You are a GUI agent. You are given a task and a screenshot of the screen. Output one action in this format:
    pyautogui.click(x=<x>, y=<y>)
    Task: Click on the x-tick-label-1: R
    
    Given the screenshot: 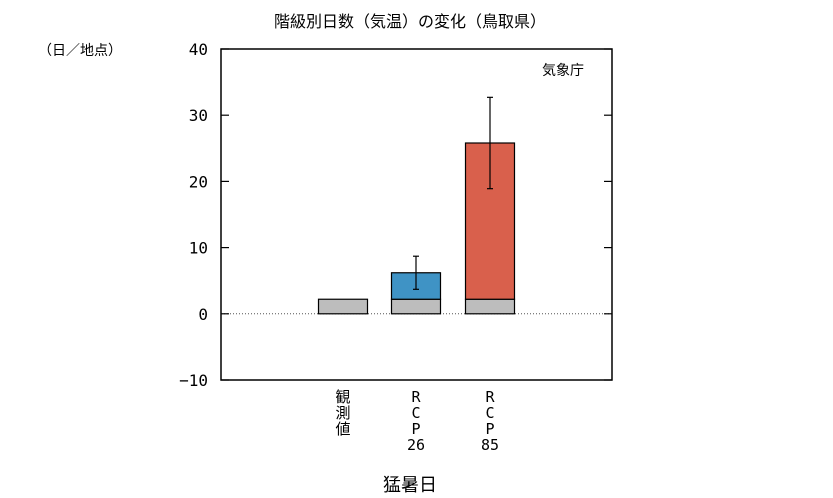 What is the action you would take?
    pyautogui.click(x=416, y=397)
    